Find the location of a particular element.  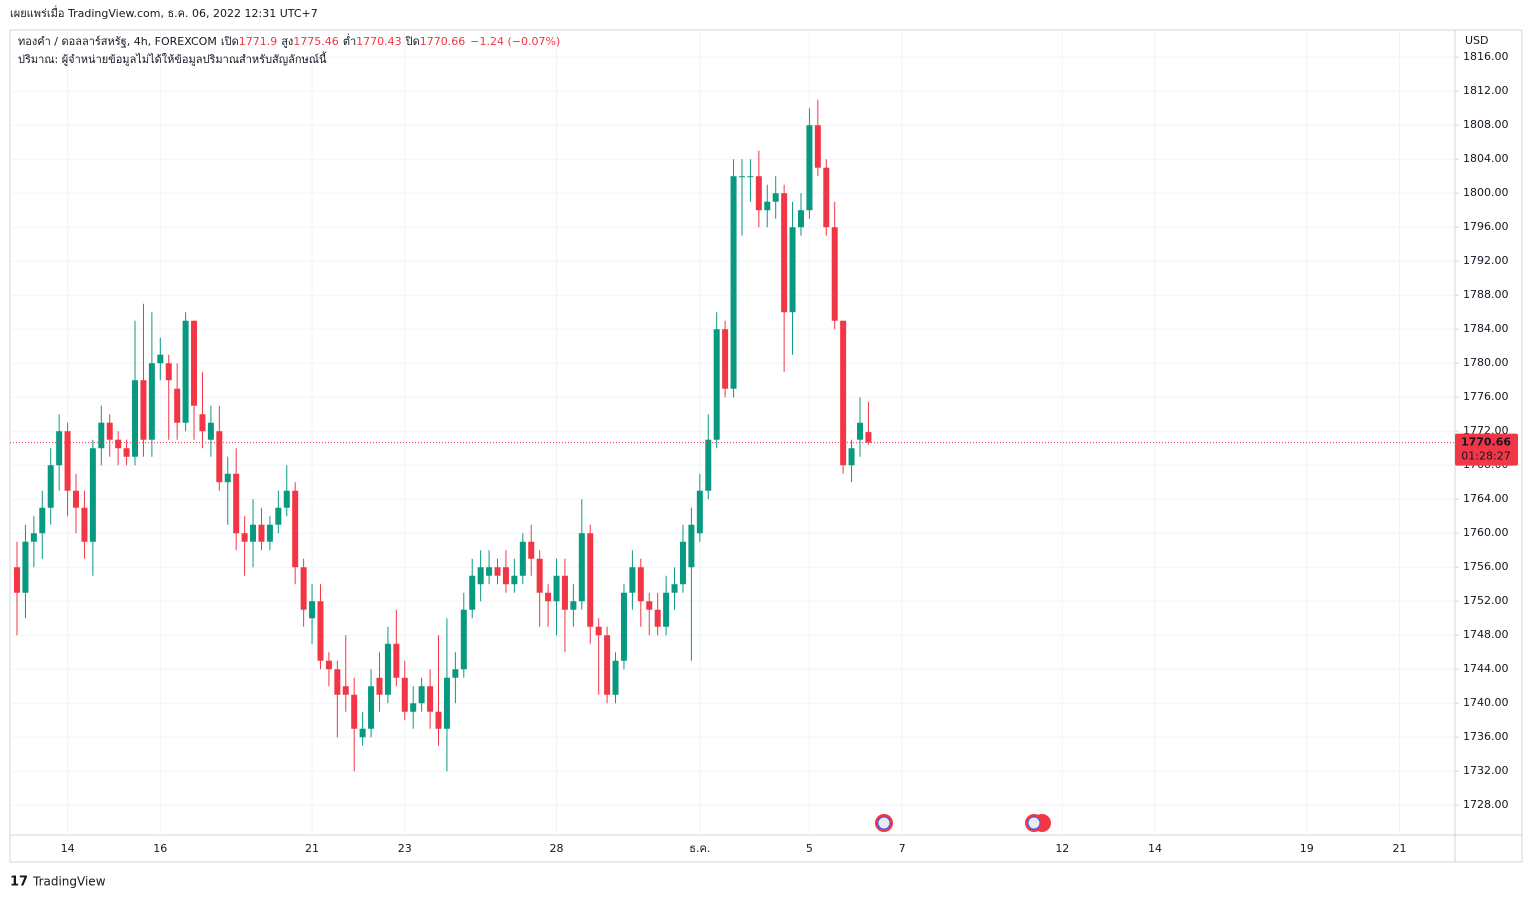

y-tick-label: 1760.00 is located at coordinates (1486, 532).